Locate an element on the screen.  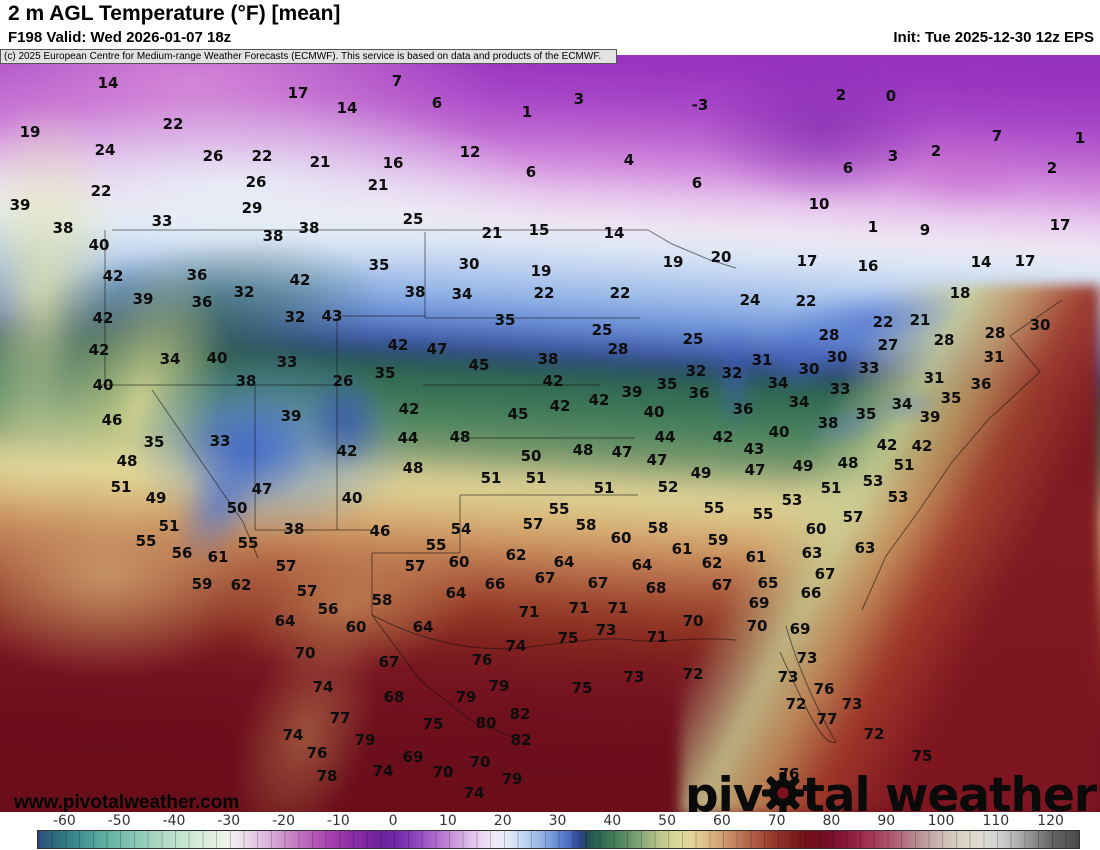
temp-label: 26 is located at coordinates (343, 381).